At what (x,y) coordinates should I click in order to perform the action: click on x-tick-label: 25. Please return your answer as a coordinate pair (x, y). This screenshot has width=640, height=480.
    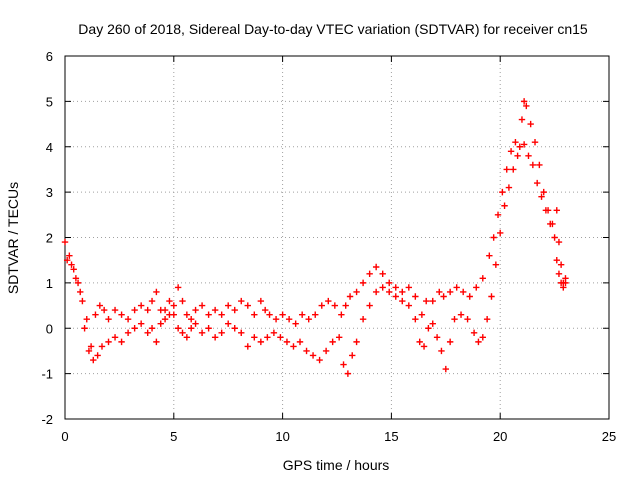
    Looking at the image, I should click on (609, 436).